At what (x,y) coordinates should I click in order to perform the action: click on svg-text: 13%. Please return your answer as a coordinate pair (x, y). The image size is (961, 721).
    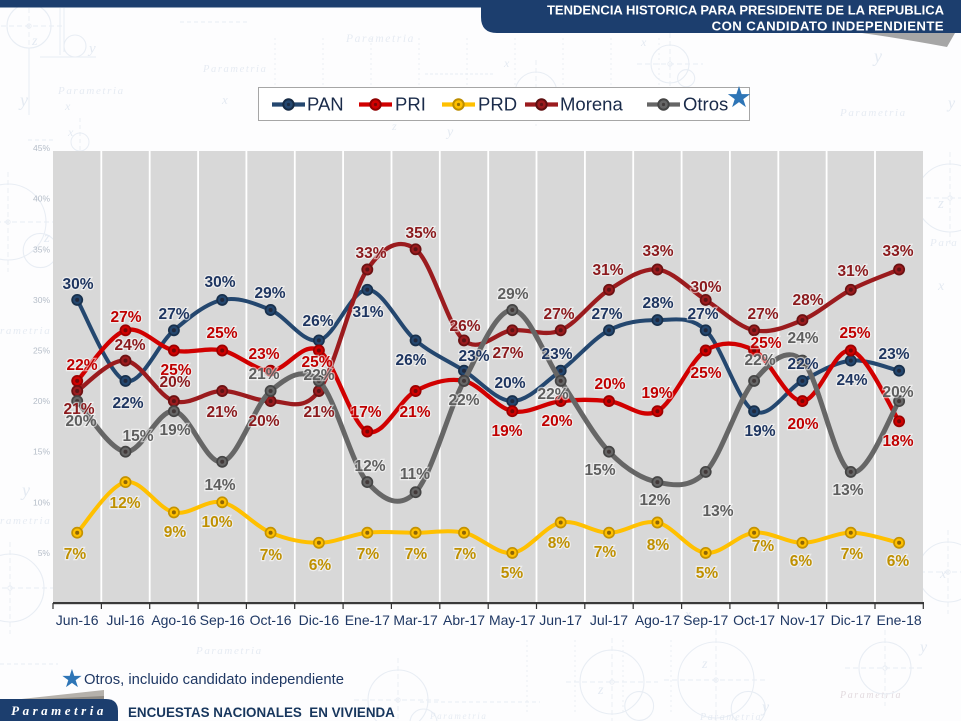
    Looking at the image, I should click on (847, 490).